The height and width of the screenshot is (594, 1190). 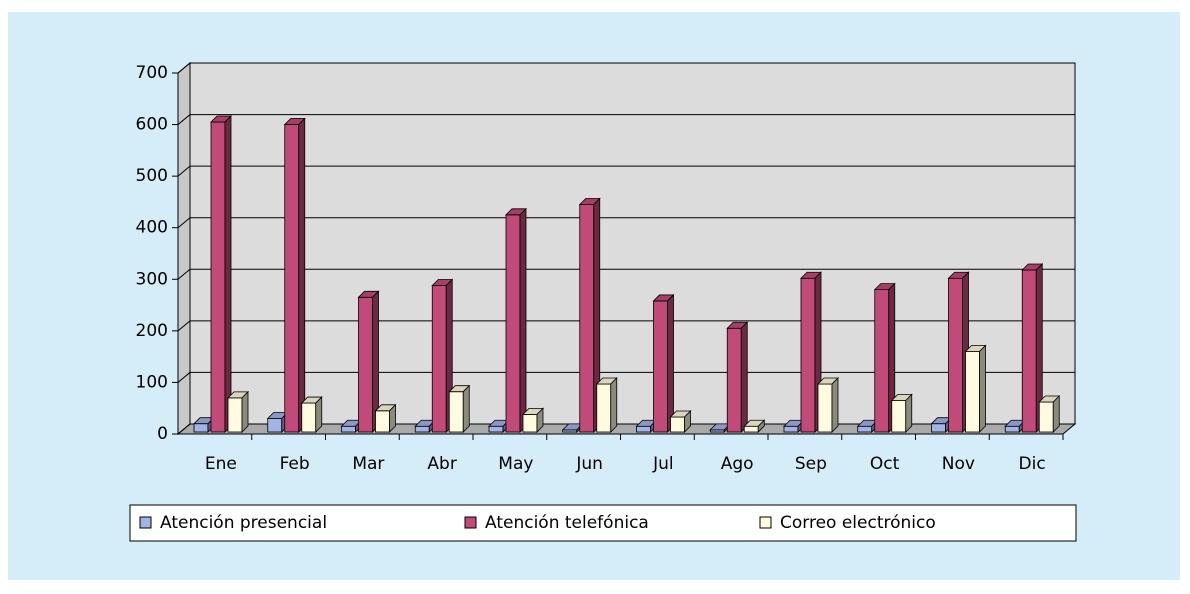 I want to click on x-tick-label: Ene, so click(x=221, y=464).